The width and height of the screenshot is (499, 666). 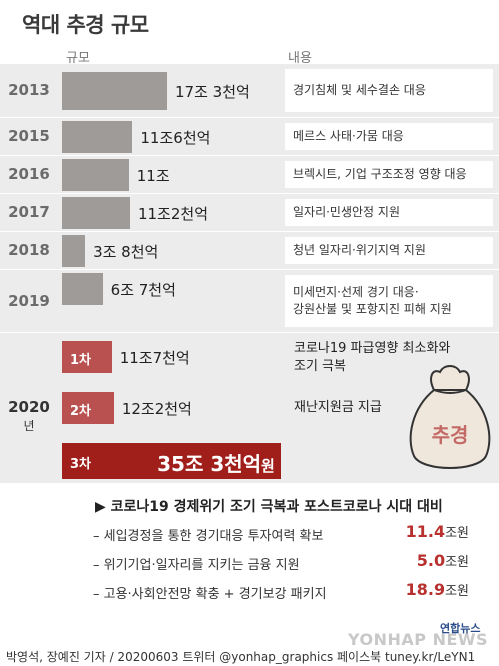 I want to click on row-description-line: 강원산불 및 포항지진 피해 지원, so click(x=372, y=309).